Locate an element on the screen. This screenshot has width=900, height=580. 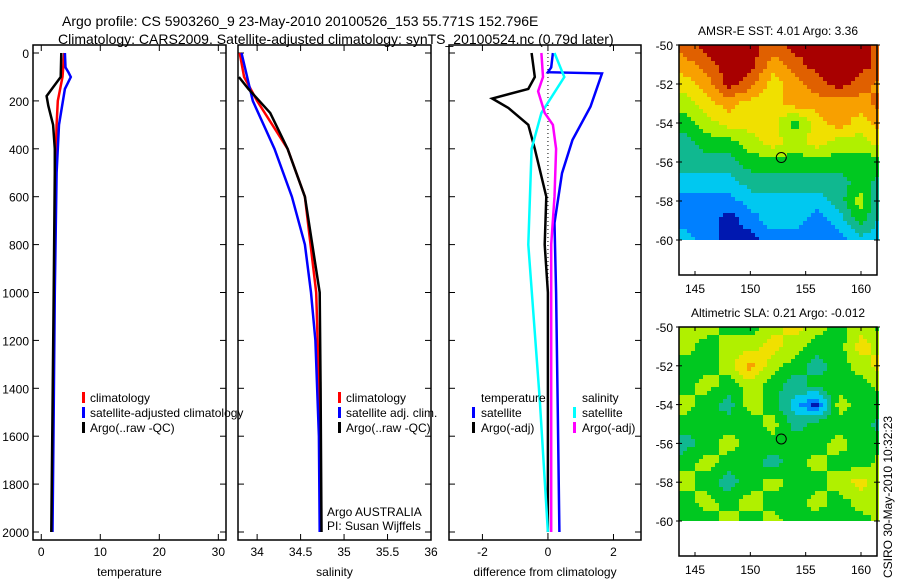
series-line-argo-raw-qc- is located at coordinates (54, 292).